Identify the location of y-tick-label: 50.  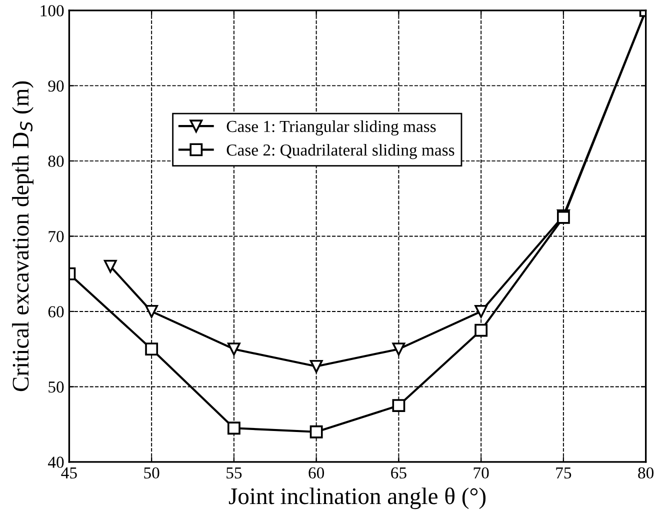
(56, 387).